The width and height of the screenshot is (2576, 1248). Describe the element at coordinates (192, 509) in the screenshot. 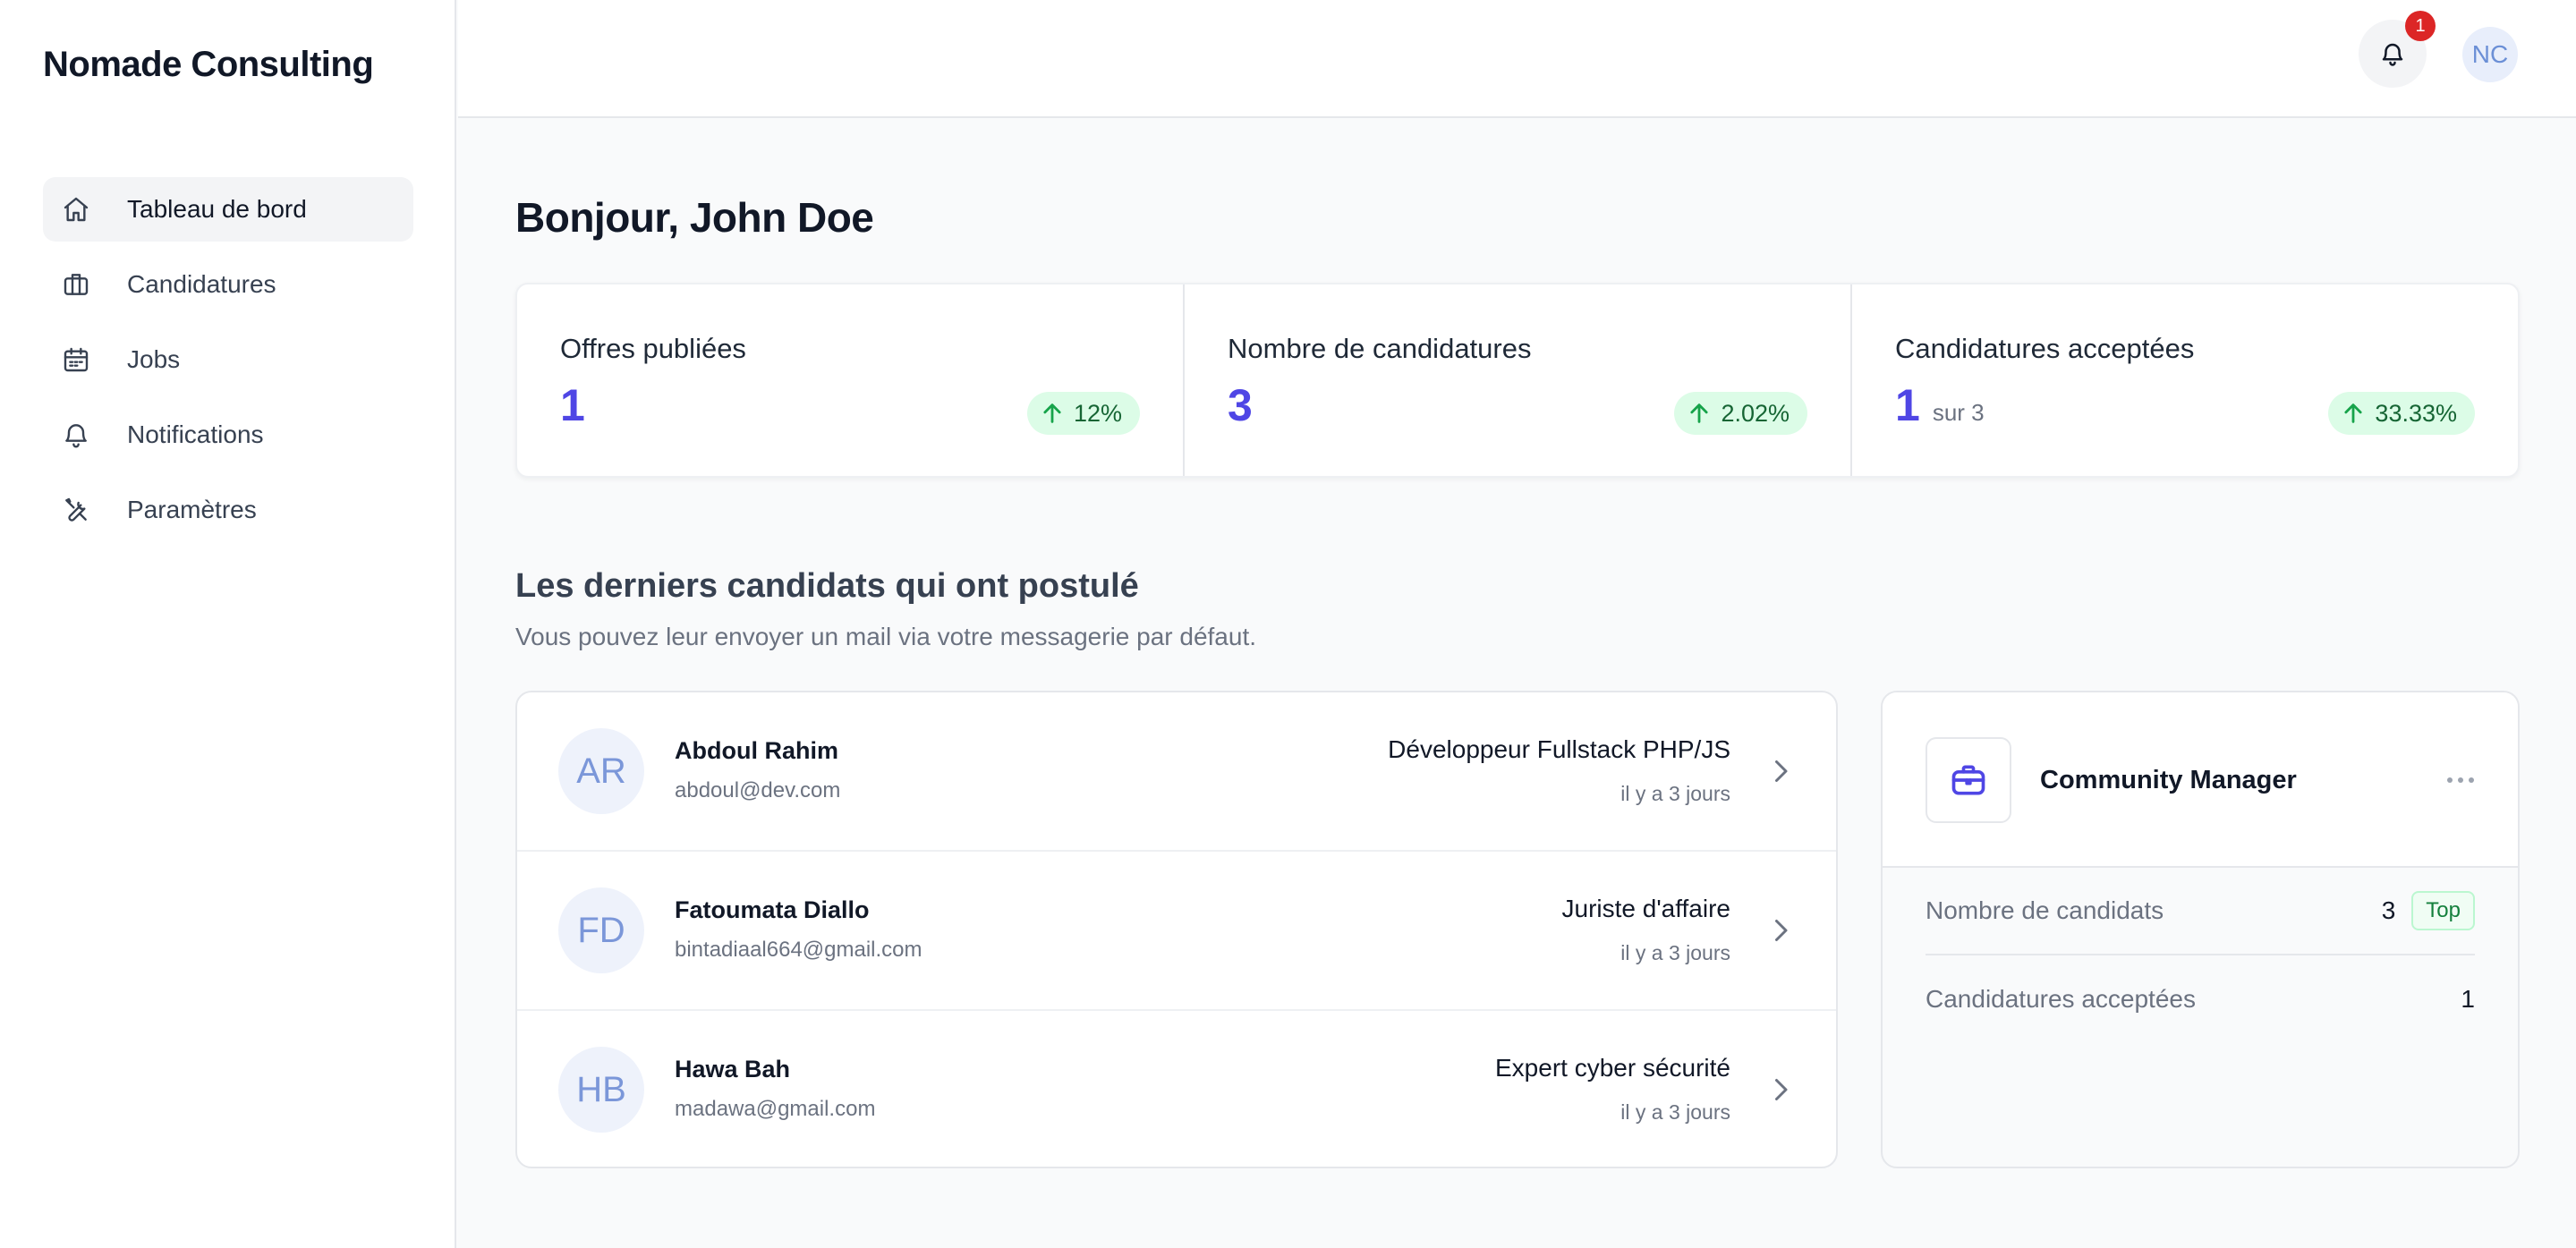

I see `sidebar-item-label: Paramètres` at that location.